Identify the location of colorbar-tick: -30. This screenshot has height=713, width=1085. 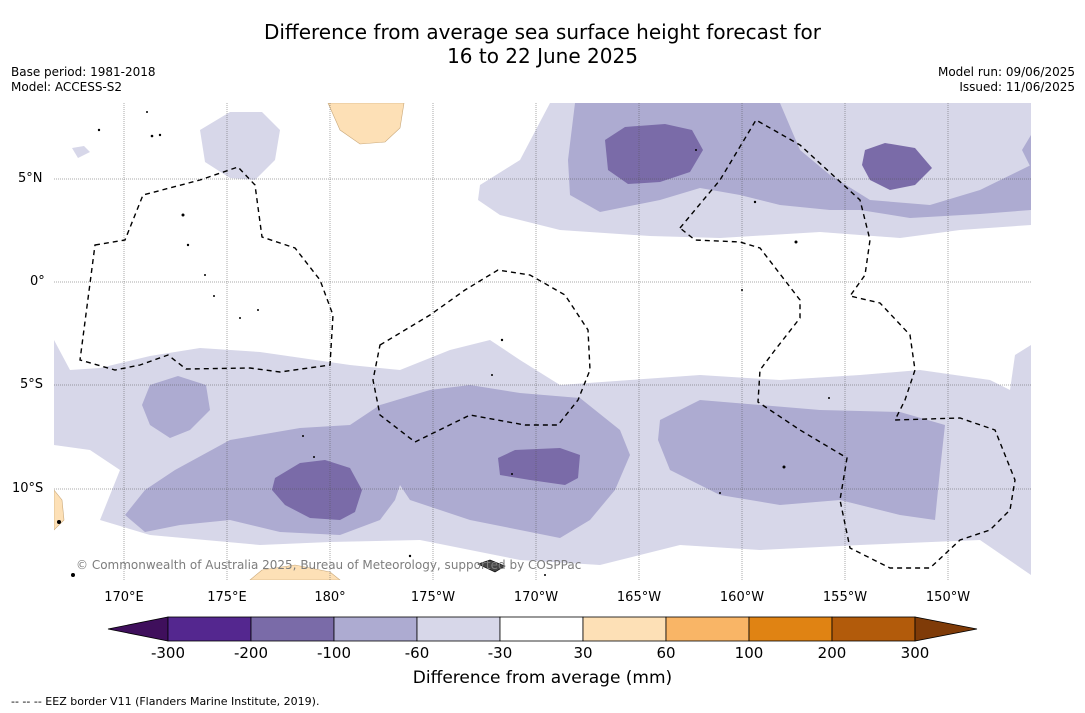
(500, 653).